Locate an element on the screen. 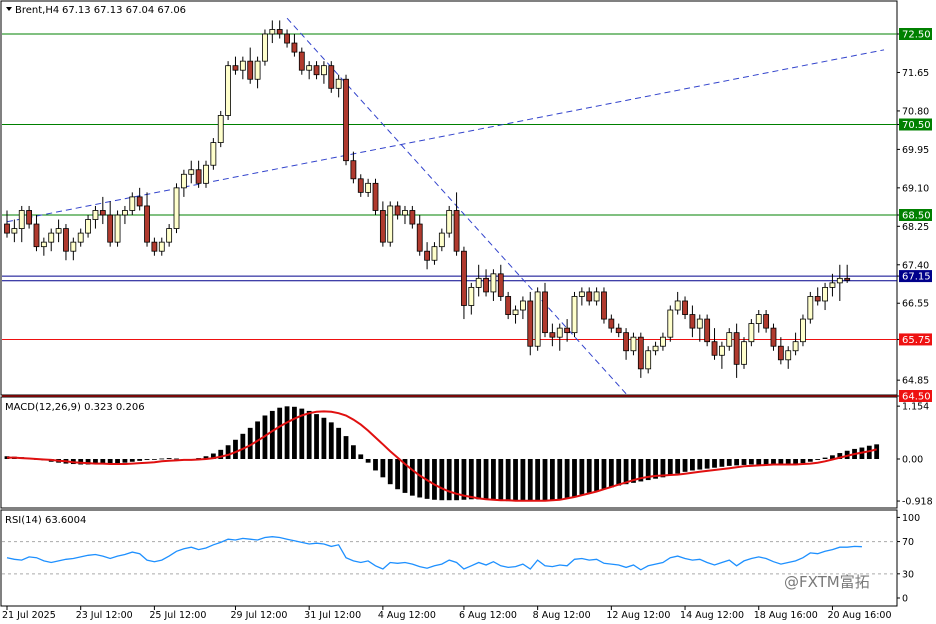 This screenshot has width=936, height=624. macd-label: MACD(12,26,9) 0.323 0.206 is located at coordinates (75, 407).